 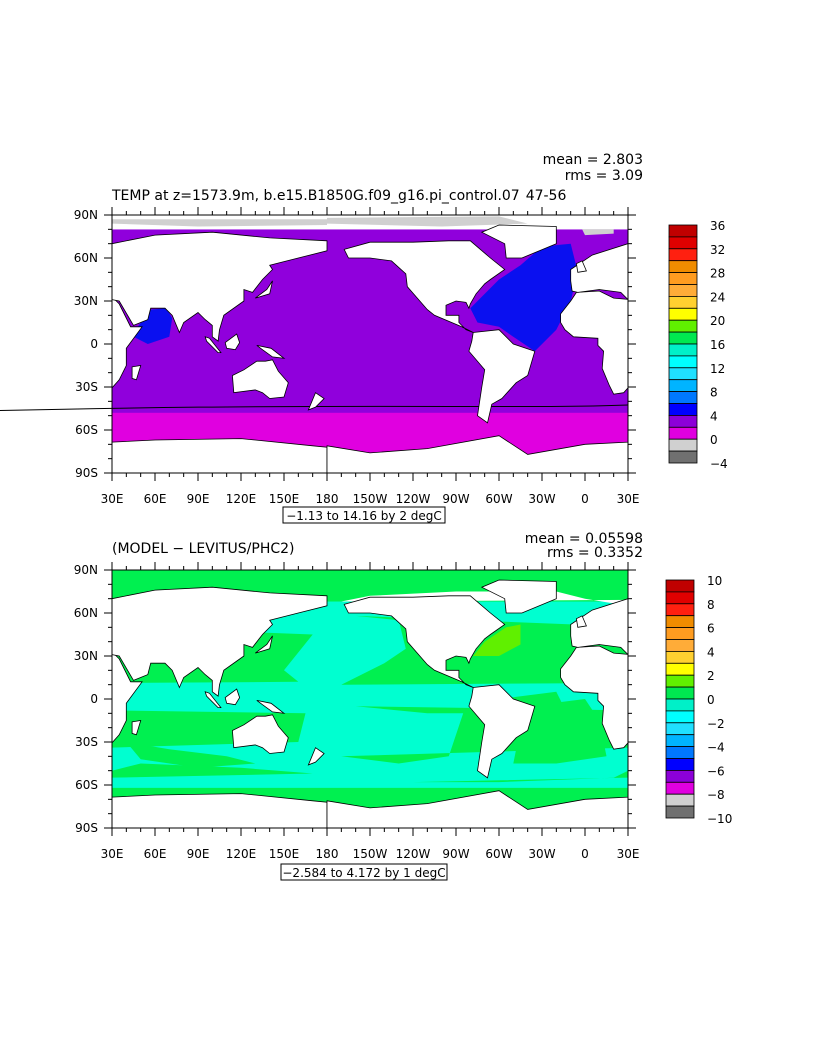 I want to click on colorbar-label: 6, so click(x=711, y=629).